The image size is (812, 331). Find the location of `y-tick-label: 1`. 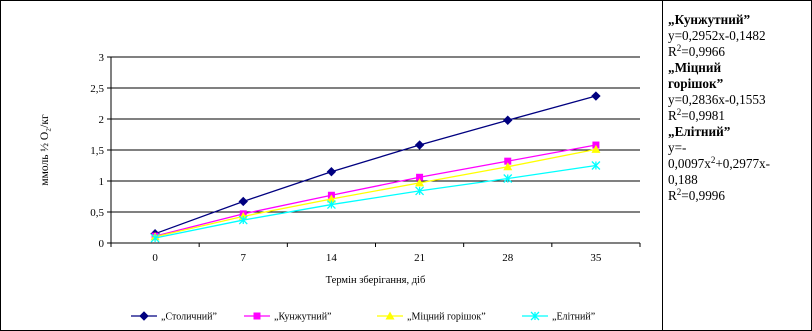

y-tick-label: 1 is located at coordinates (102, 182).